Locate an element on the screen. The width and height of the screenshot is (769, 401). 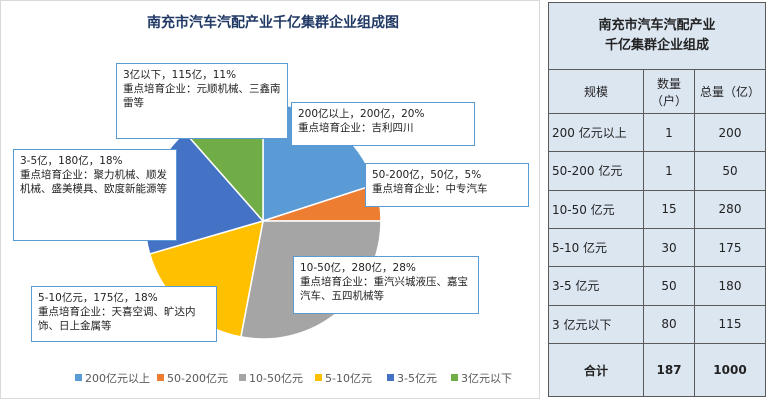
row-scale: 3 亿元以下 is located at coordinates (596, 324).